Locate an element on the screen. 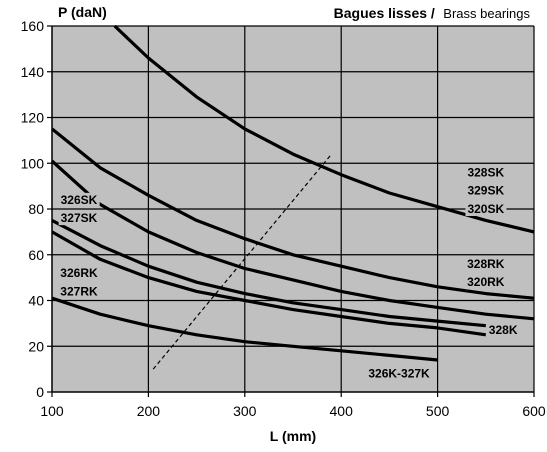 This screenshot has width=547, height=452. curve-label: 327RK is located at coordinates (79, 291).